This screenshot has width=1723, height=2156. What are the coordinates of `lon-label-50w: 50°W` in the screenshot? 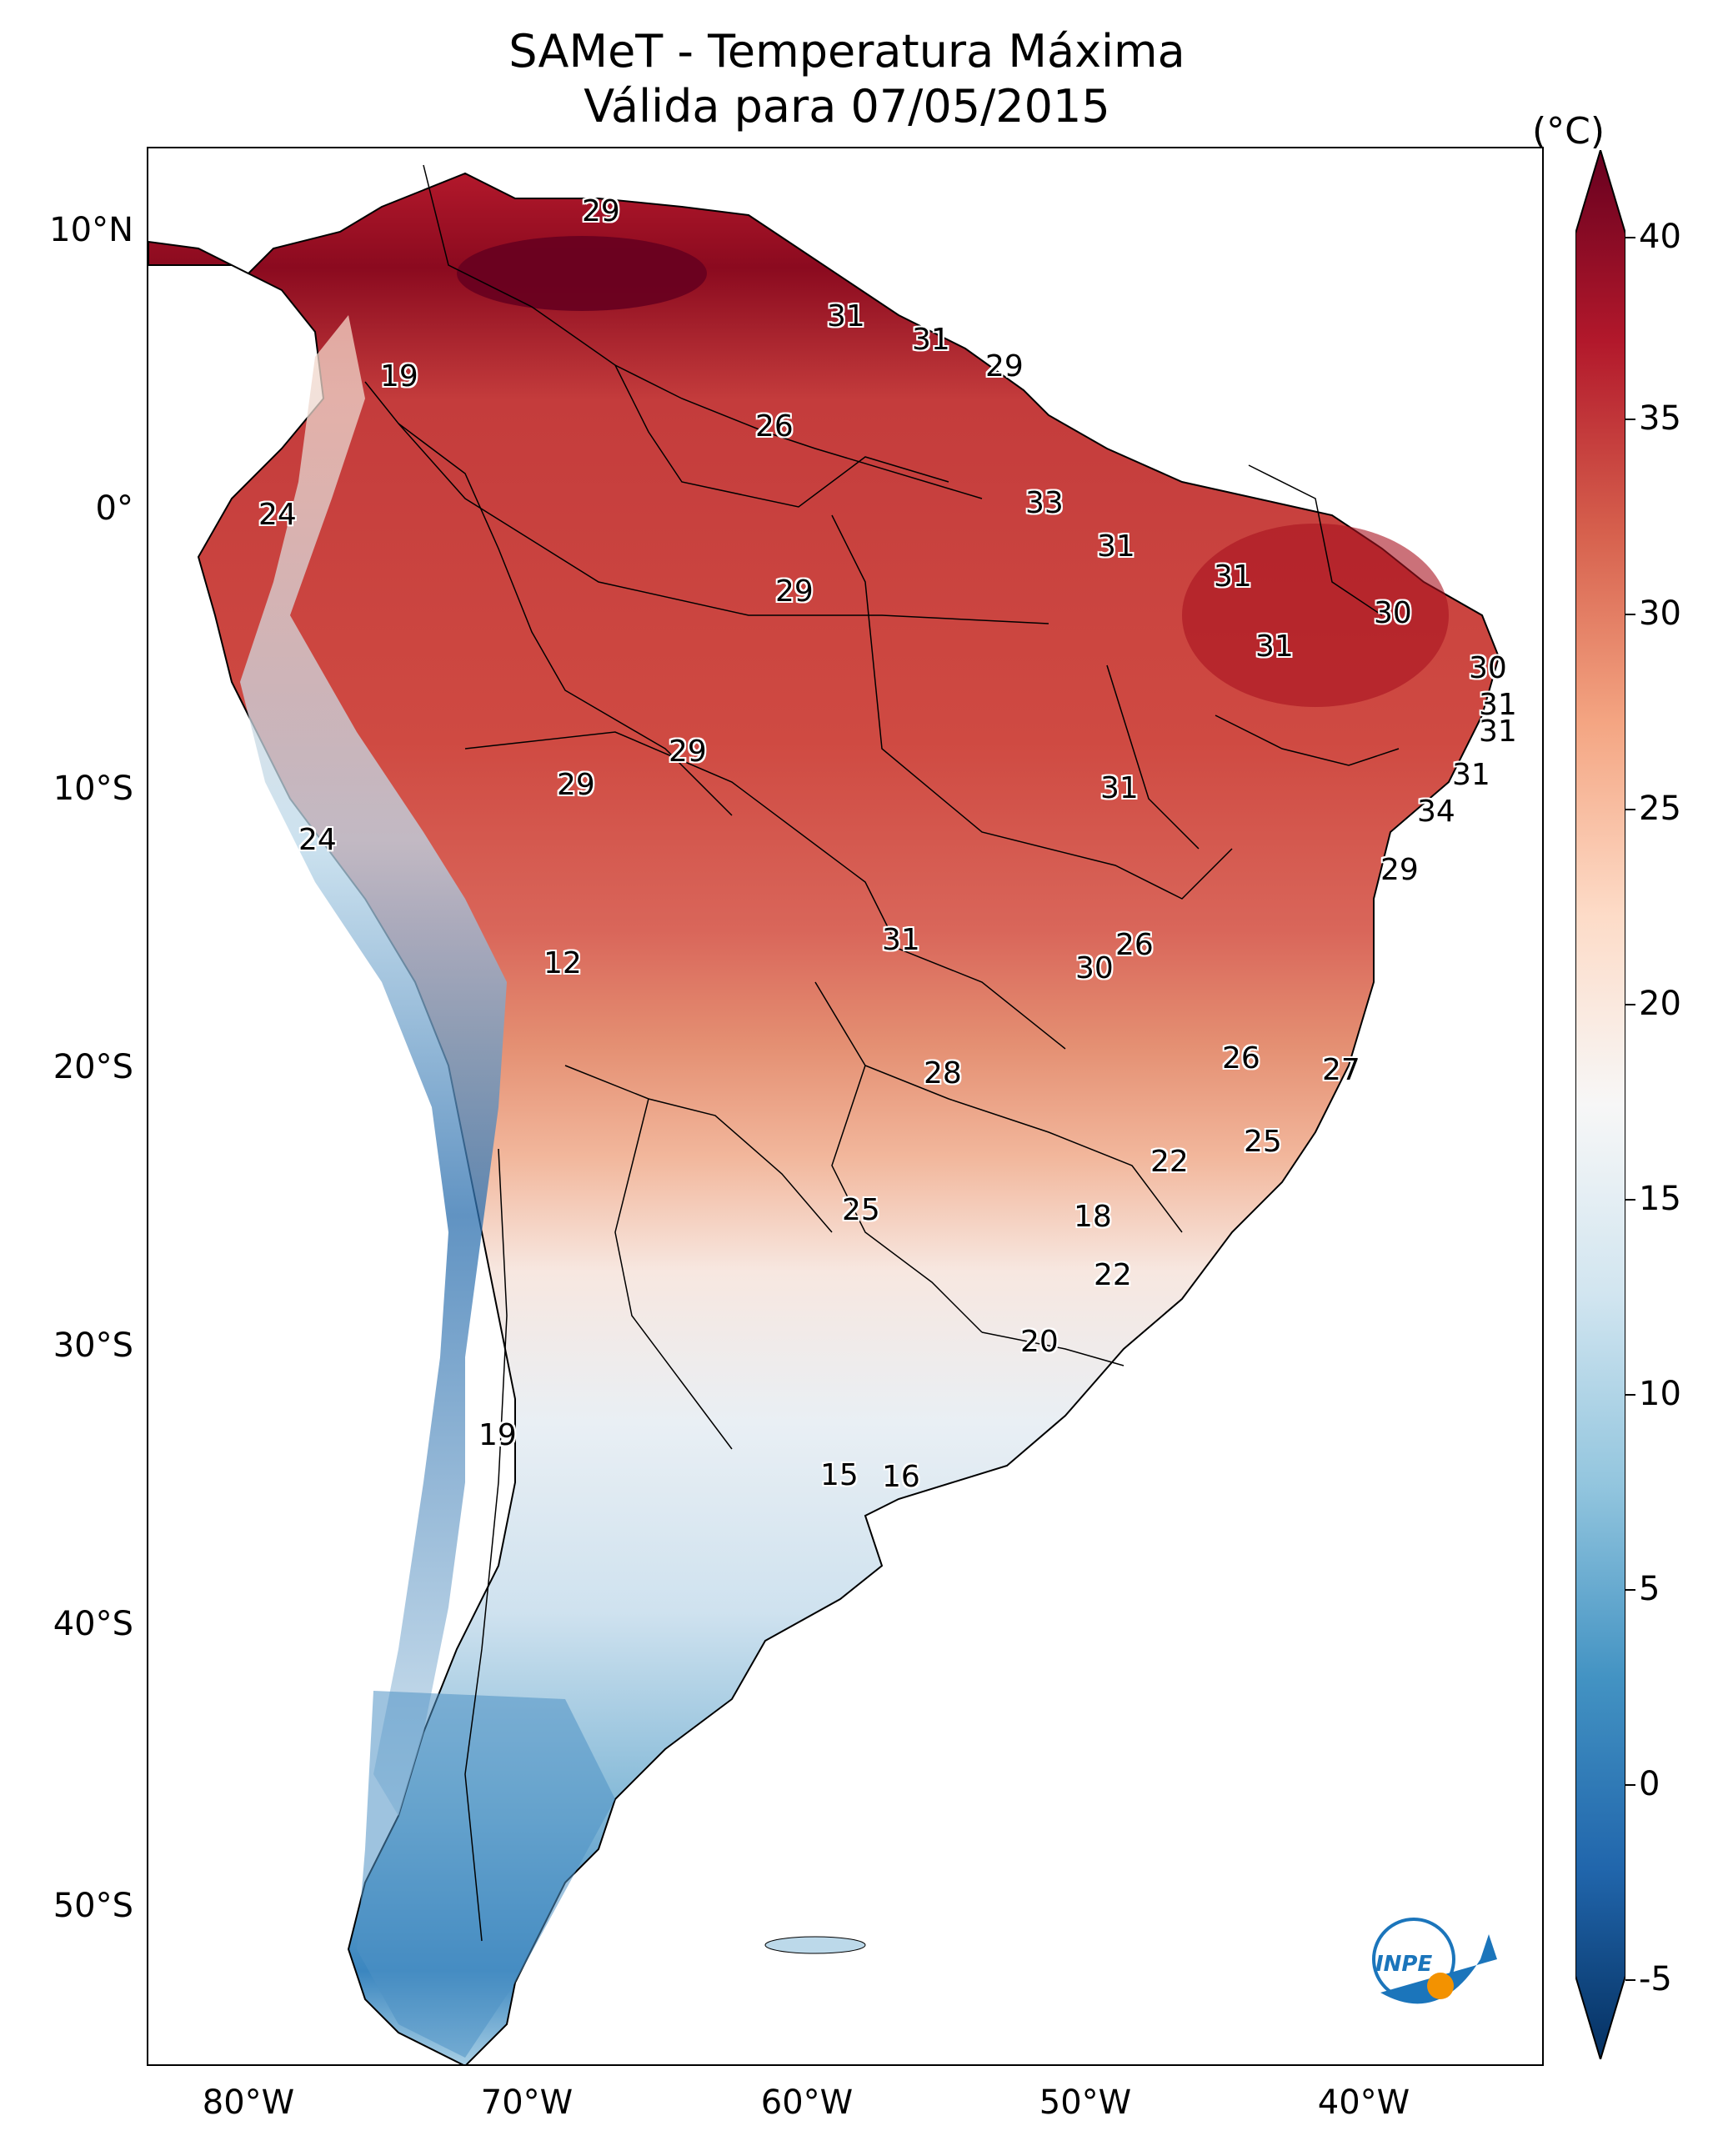 It's located at (1085, 2102).